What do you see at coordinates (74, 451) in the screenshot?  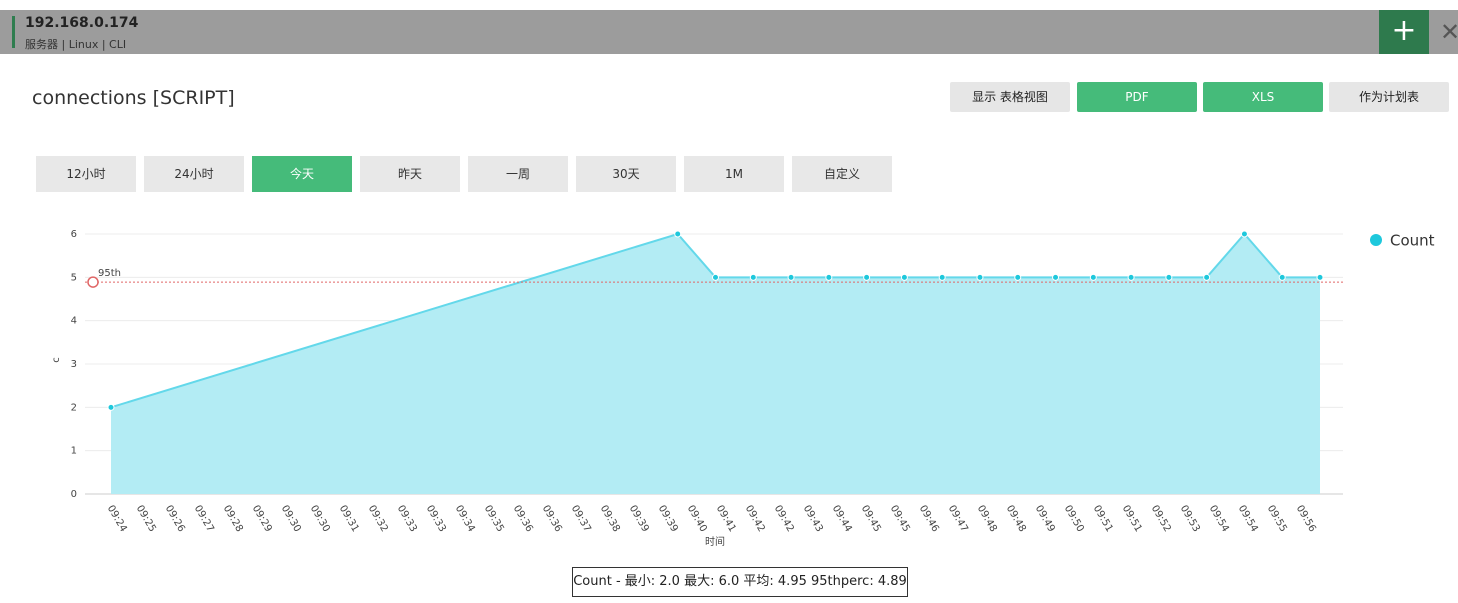 I see `y-tick-label: 1` at bounding box center [74, 451].